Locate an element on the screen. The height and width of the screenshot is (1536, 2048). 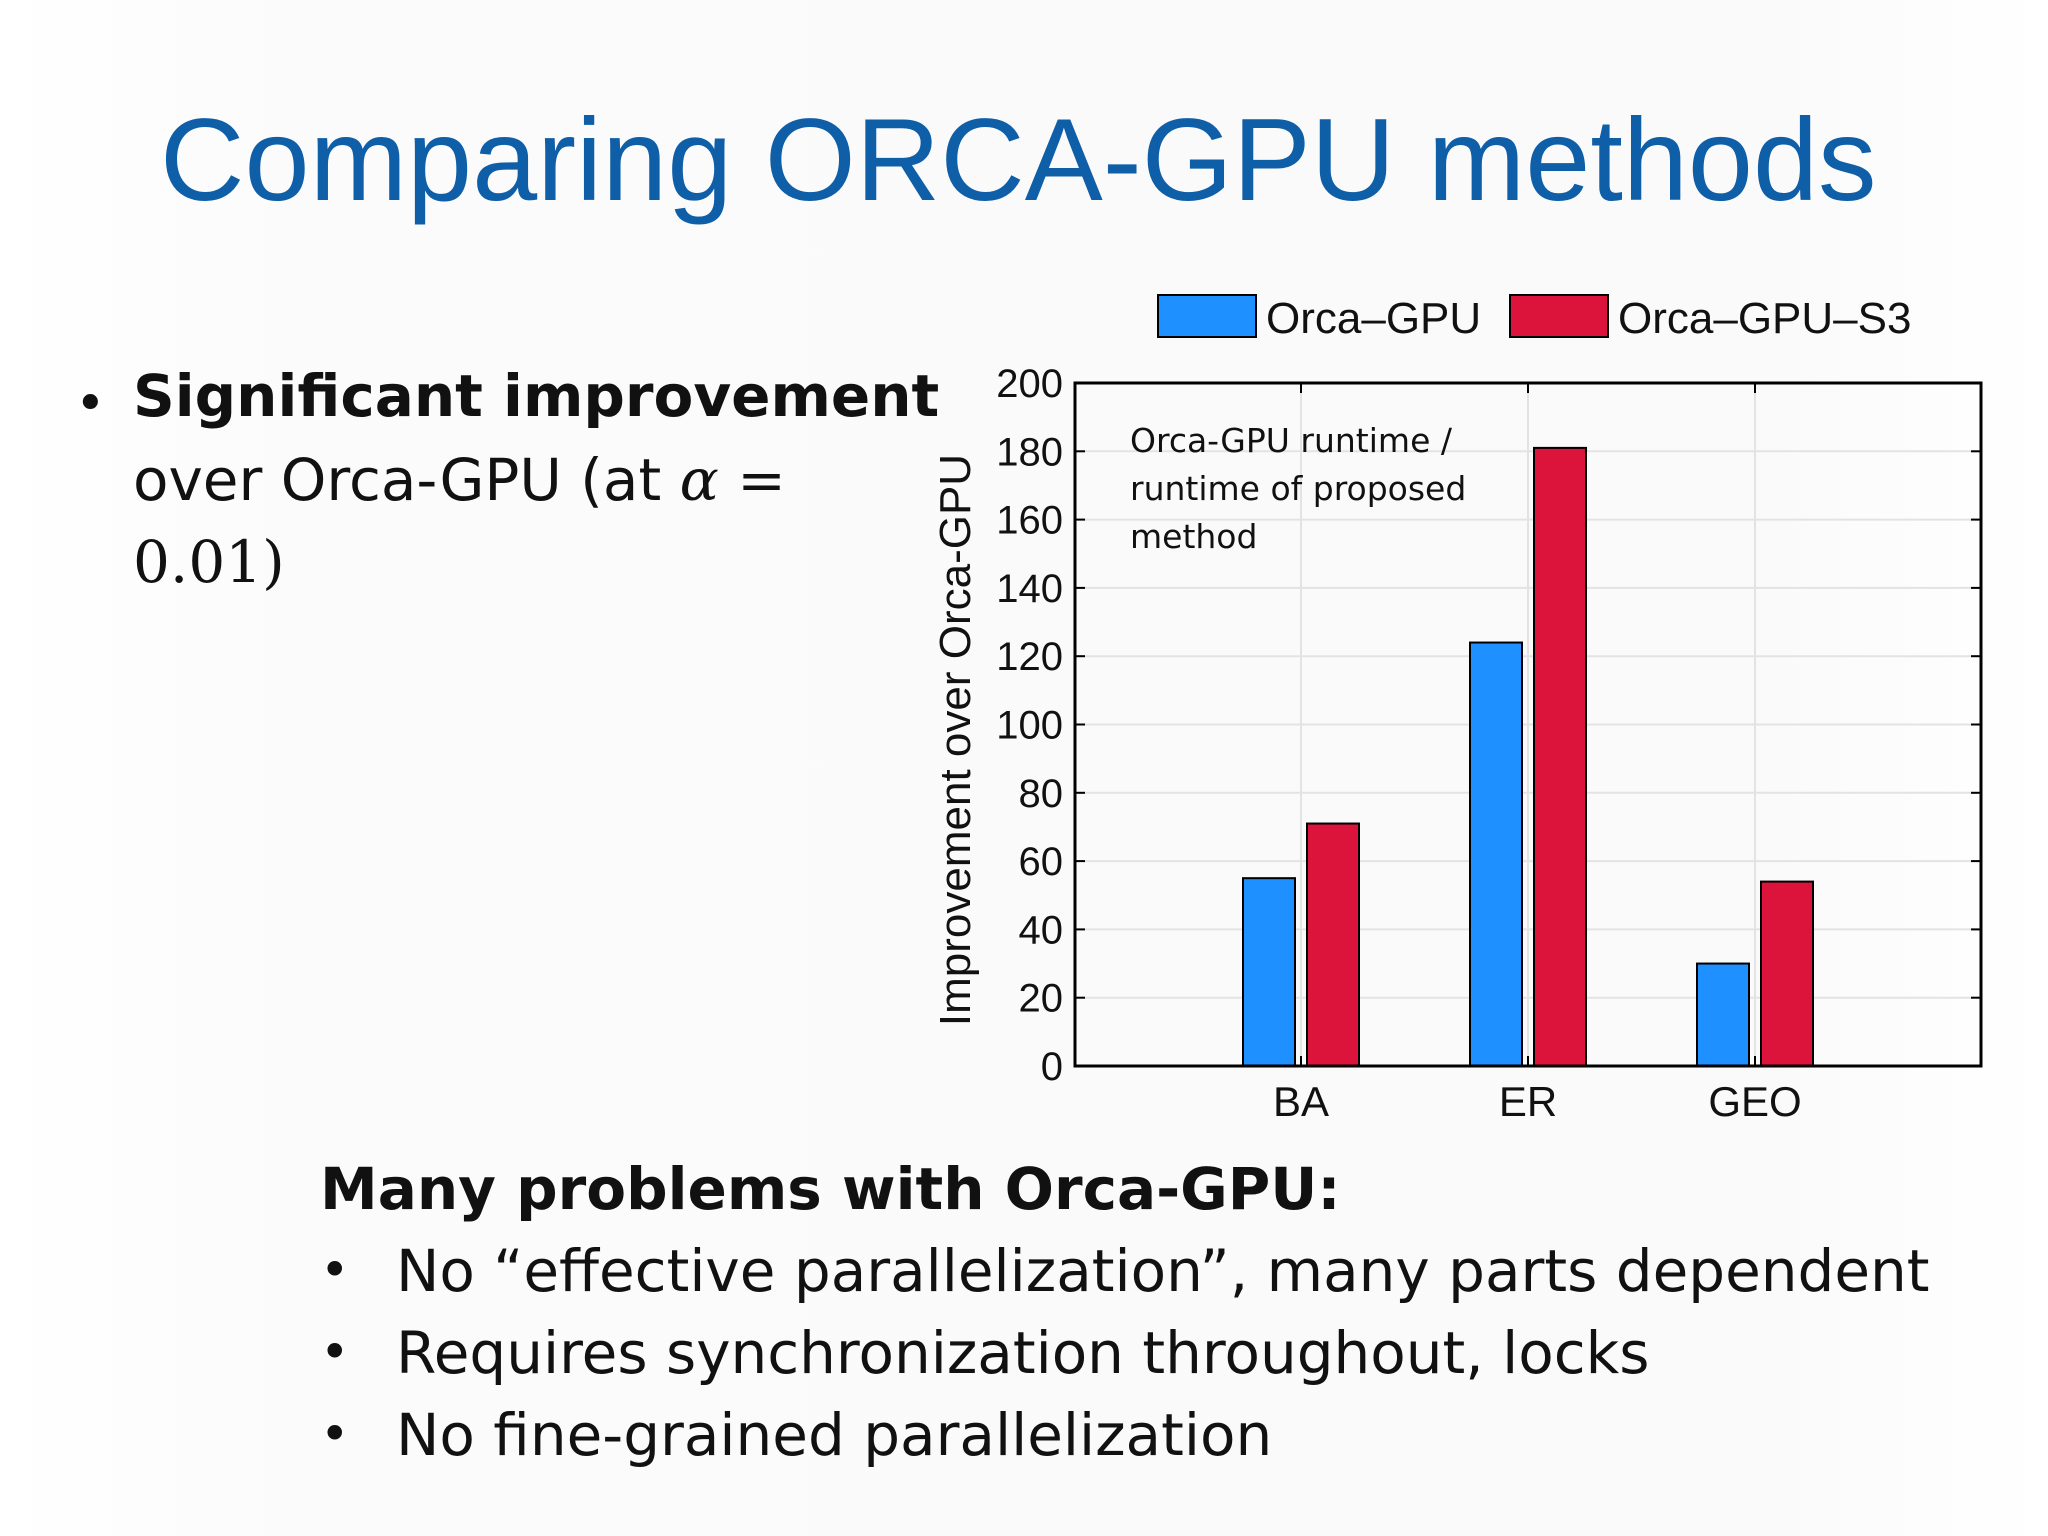
legend-swatch-orca-gpu-s3 is located at coordinates (1559, 316).